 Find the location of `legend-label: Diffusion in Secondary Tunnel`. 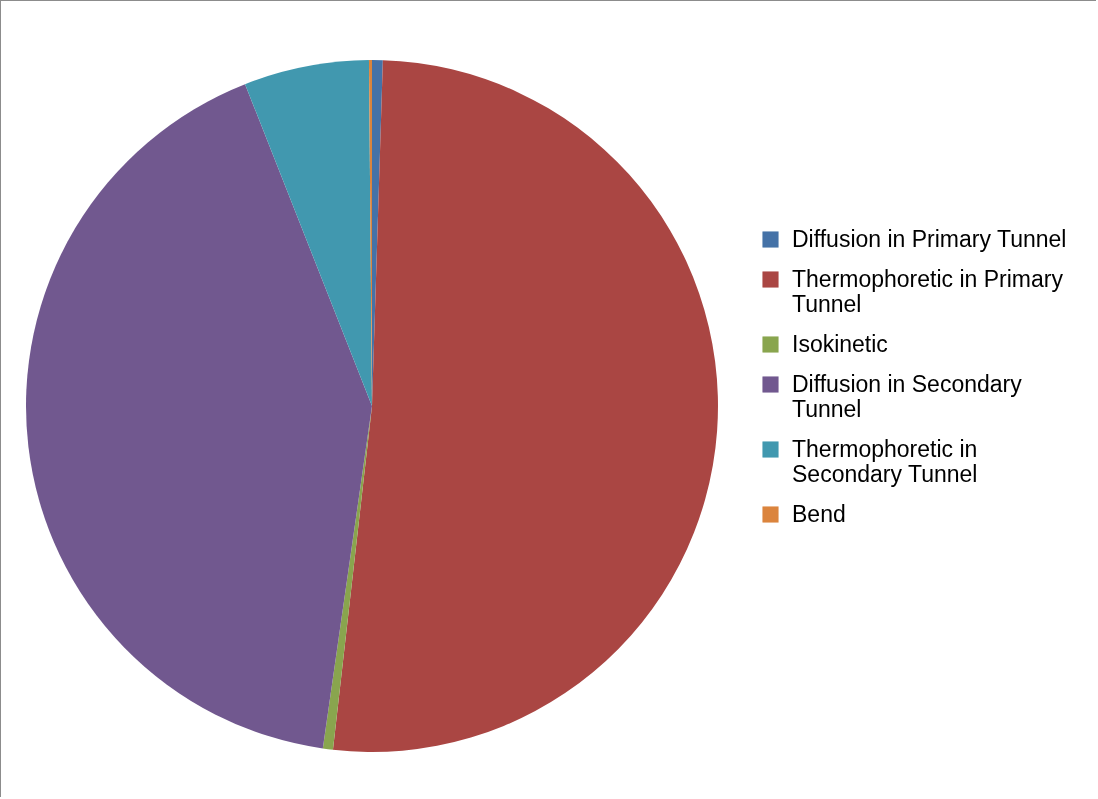

legend-label: Diffusion in Secondary Tunnel is located at coordinates (907, 396).